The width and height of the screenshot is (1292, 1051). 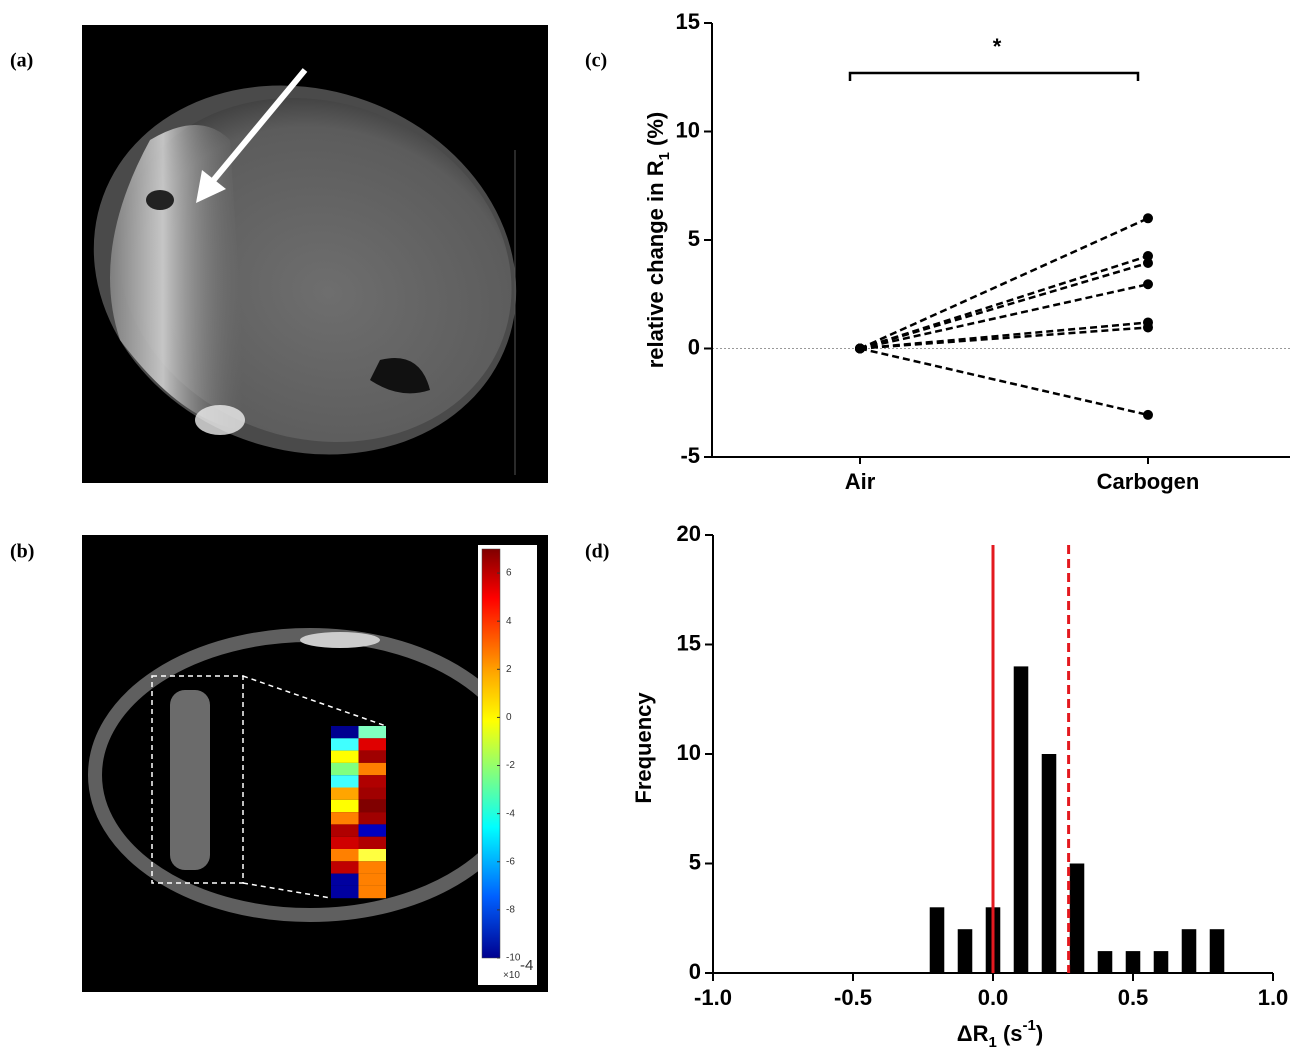 What do you see at coordinates (1148, 481) in the screenshot?
I see `x-tick-label: Carbogen` at bounding box center [1148, 481].